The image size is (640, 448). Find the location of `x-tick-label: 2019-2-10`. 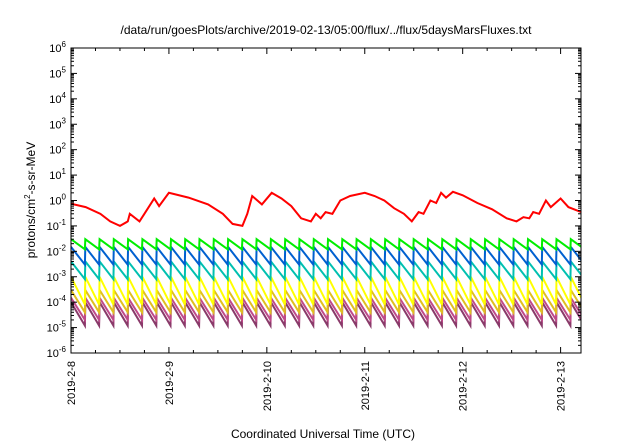

x-tick-label: 2019-2-10 is located at coordinates (268, 386).